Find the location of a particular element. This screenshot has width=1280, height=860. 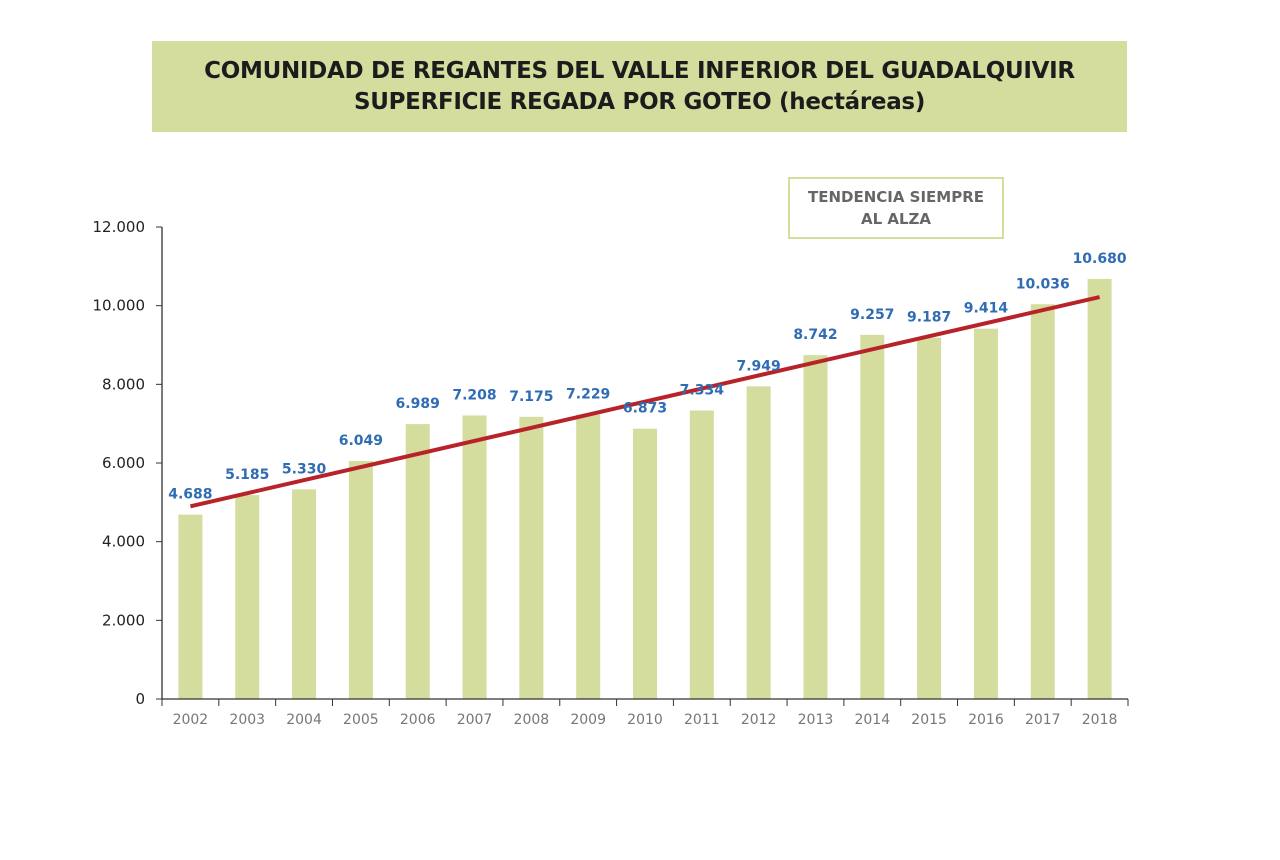

bar-2007 is located at coordinates (474, 557).